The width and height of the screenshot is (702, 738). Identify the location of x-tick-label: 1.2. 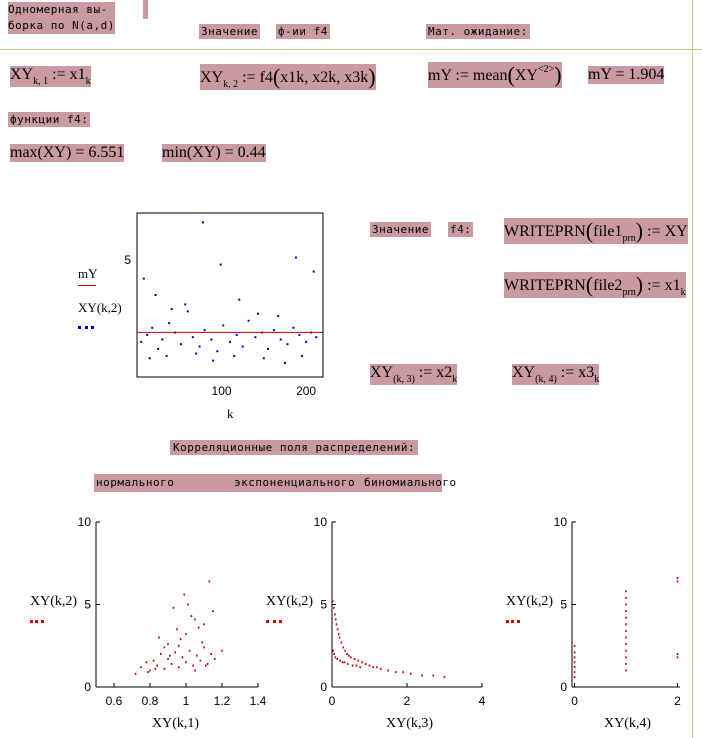
(222, 701).